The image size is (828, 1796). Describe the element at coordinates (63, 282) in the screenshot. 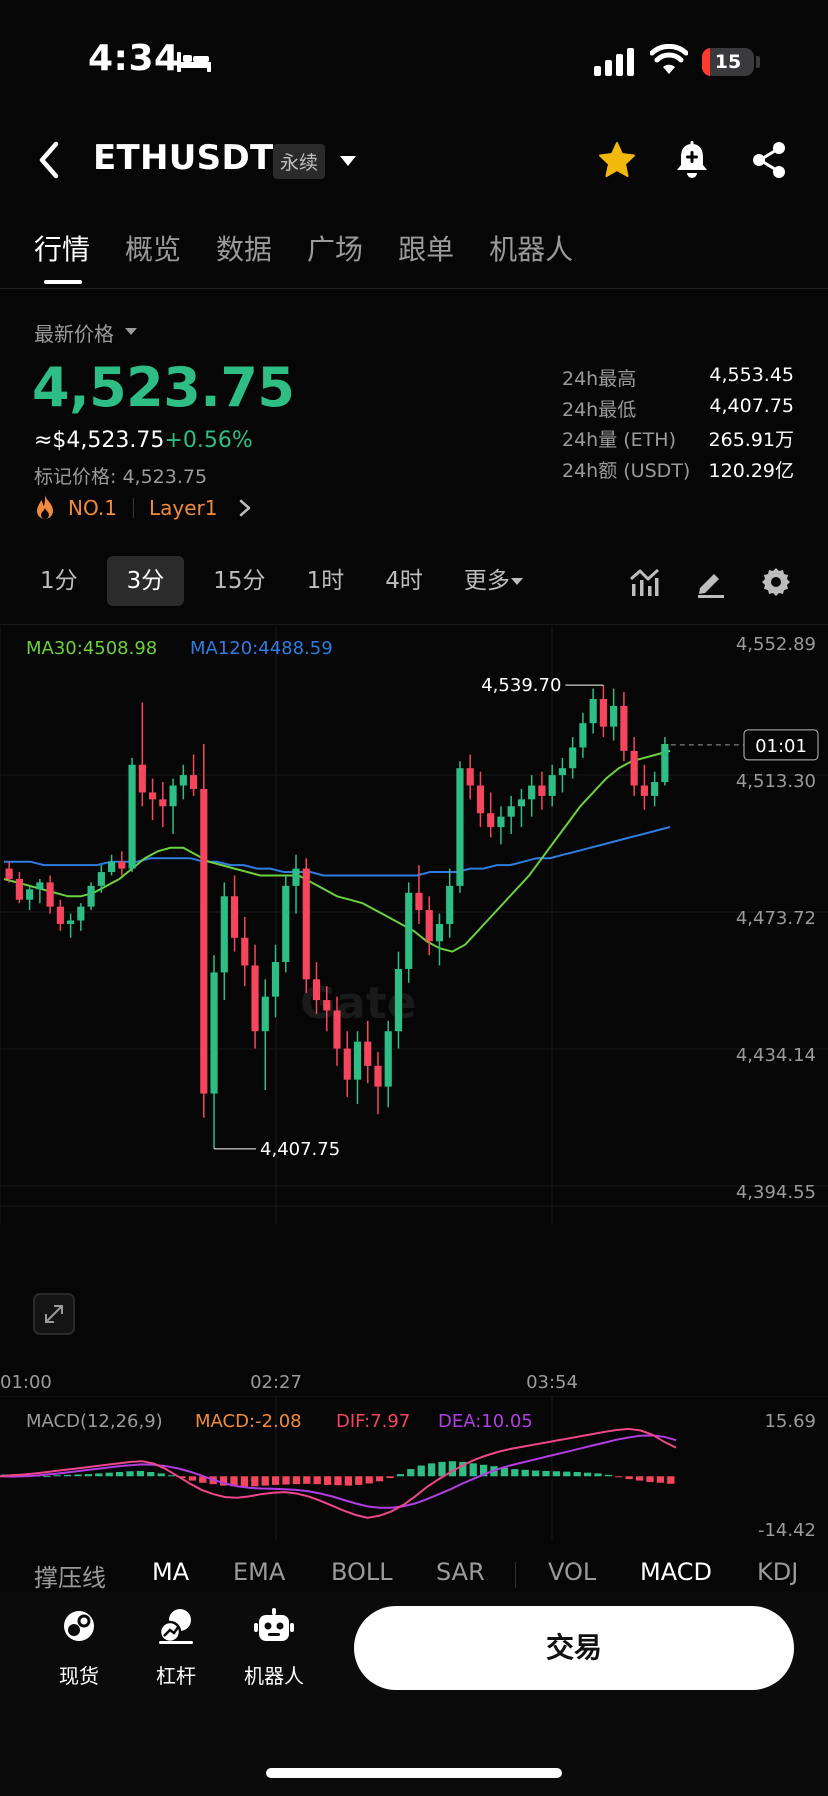

I see `active-tab-indicator` at that location.